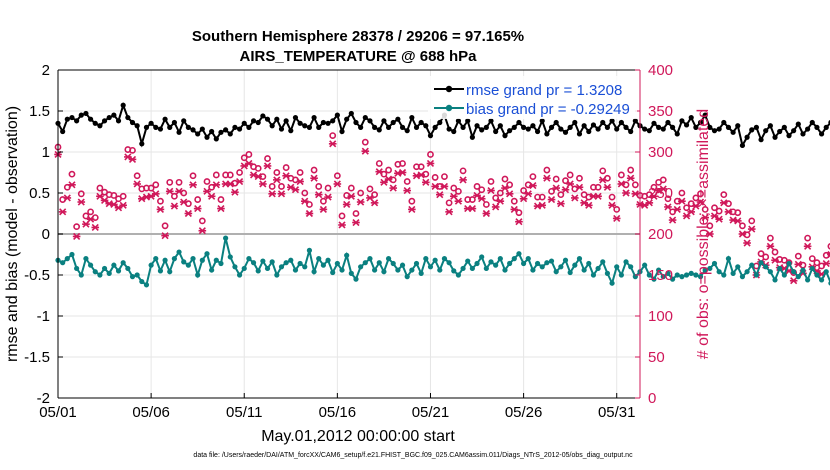 The image size is (830, 470). I want to click on y-tick-label-left: 1.5, so click(39, 111).